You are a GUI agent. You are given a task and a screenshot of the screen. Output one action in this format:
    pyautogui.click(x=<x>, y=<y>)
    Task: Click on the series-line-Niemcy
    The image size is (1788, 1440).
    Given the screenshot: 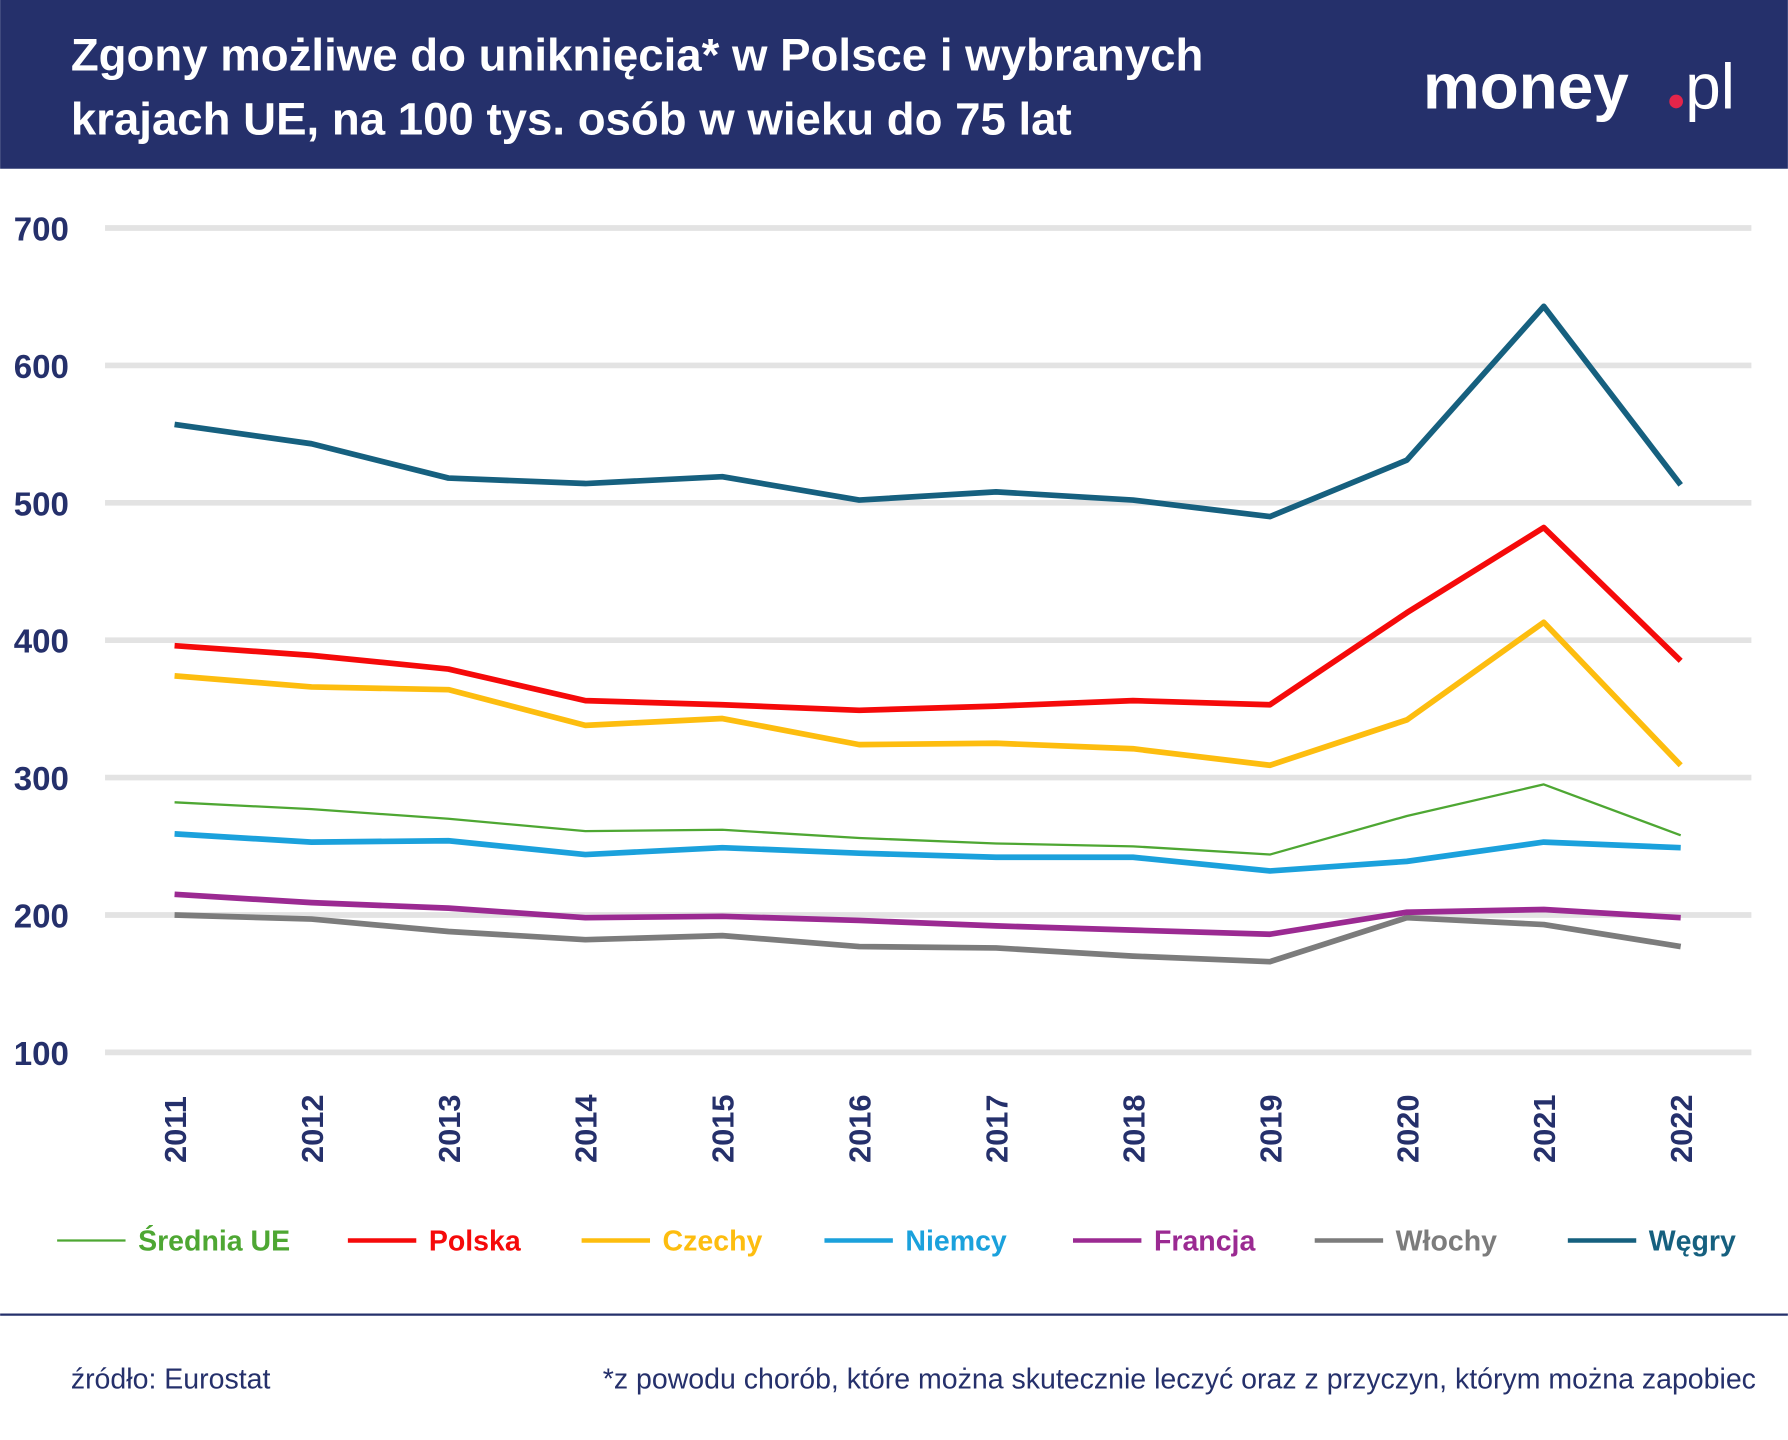 What is the action you would take?
    pyautogui.click(x=927, y=852)
    